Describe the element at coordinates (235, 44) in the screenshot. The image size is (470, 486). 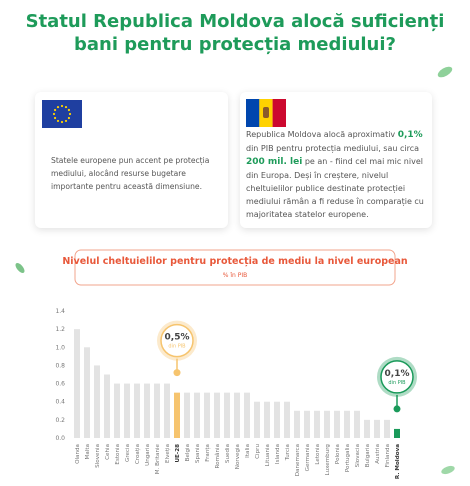
I see `title-line: bani pentru protecția mediului?` at that location.